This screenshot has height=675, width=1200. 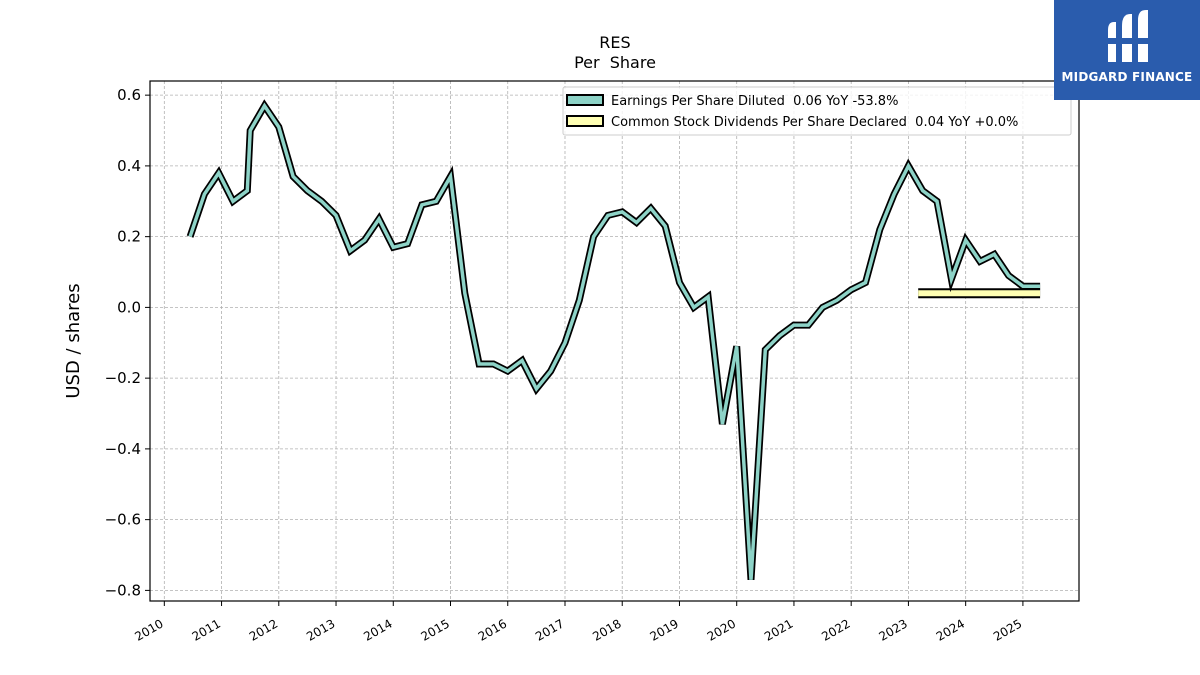 I want to click on x-tick-label: 2018, so click(x=606, y=629).